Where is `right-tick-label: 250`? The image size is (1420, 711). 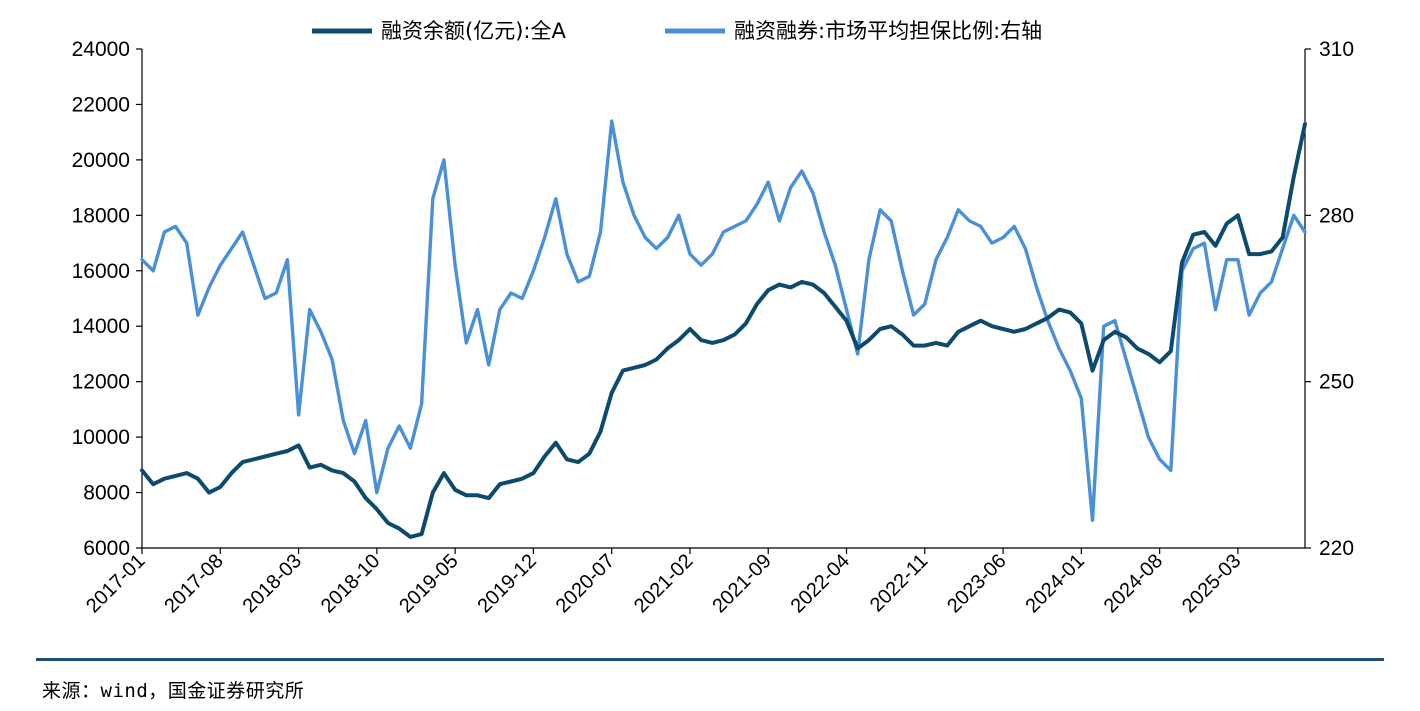
right-tick-label: 250 is located at coordinates (1336, 382).